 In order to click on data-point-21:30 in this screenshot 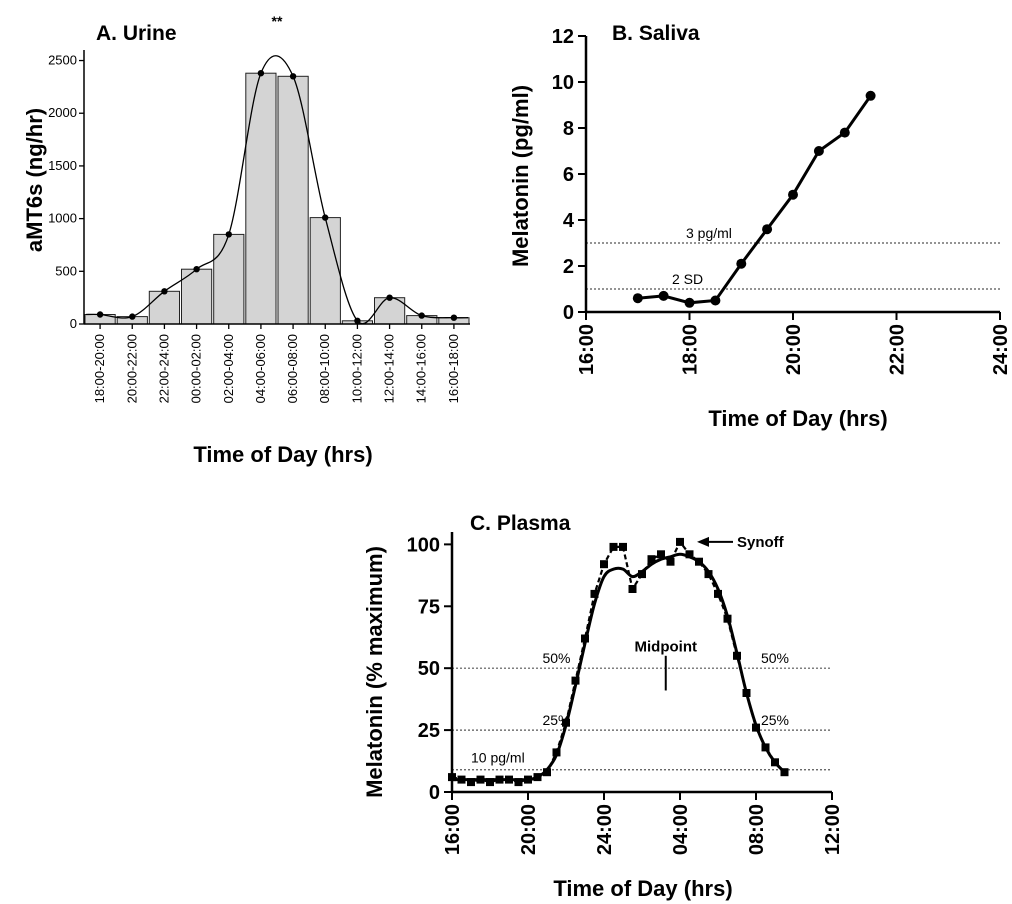, I will do `click(870, 95)`.